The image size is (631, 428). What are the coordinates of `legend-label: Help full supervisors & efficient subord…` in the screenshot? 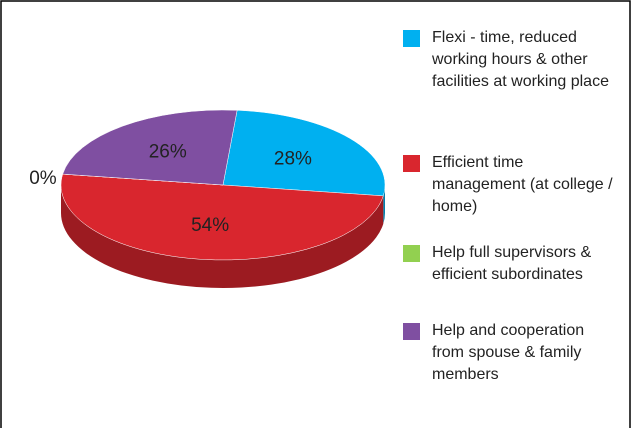 It's located at (512, 263).